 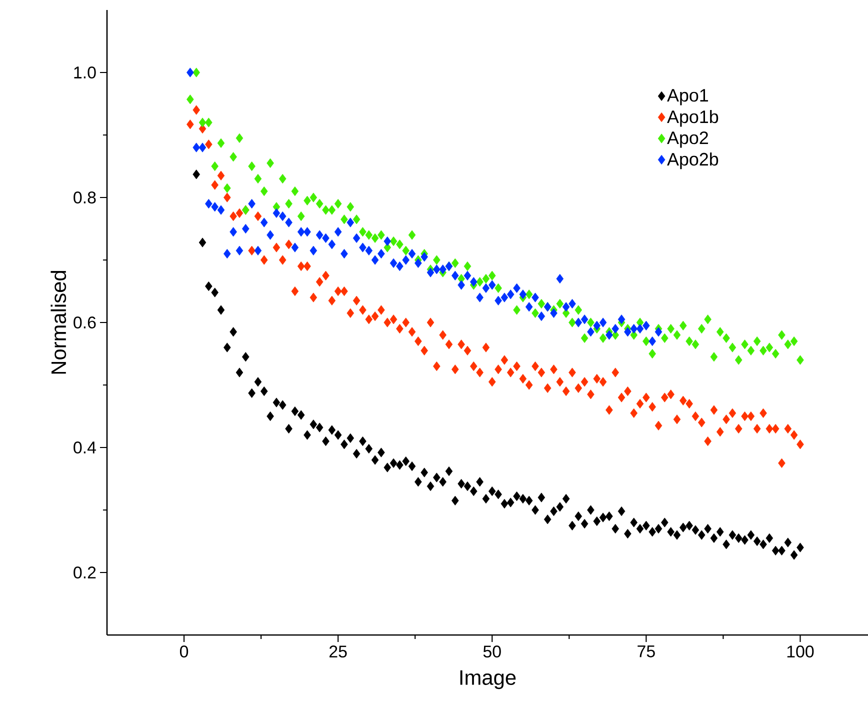 What do you see at coordinates (85, 572) in the screenshot?
I see `y-tick-label: 0.2` at bounding box center [85, 572].